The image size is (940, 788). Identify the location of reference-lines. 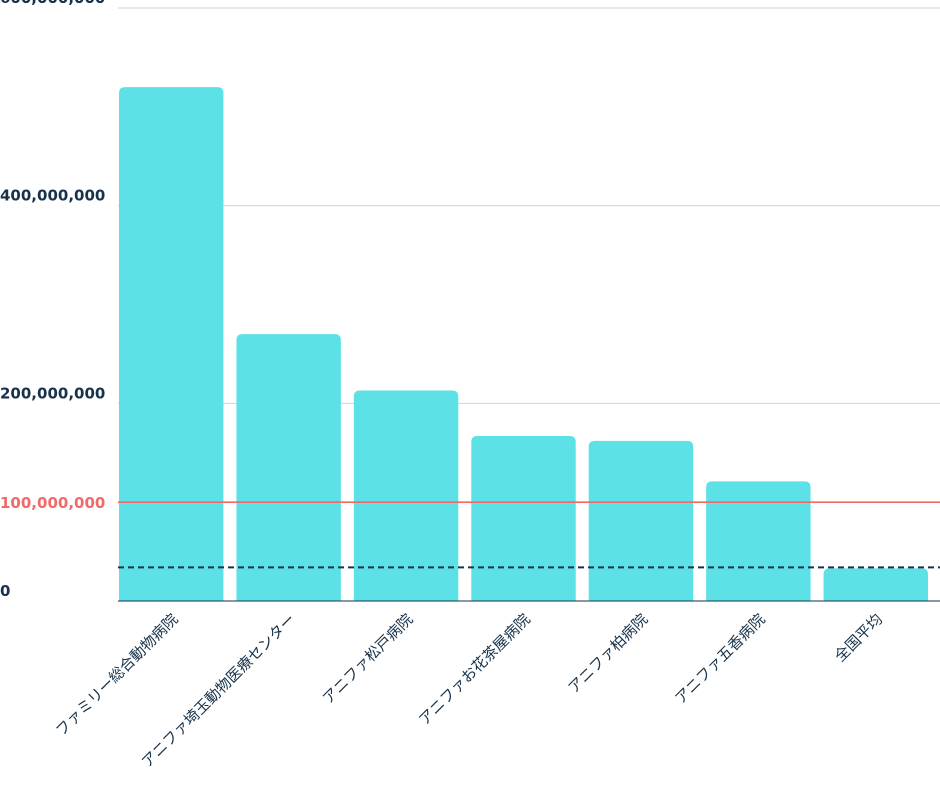
(529, 535).